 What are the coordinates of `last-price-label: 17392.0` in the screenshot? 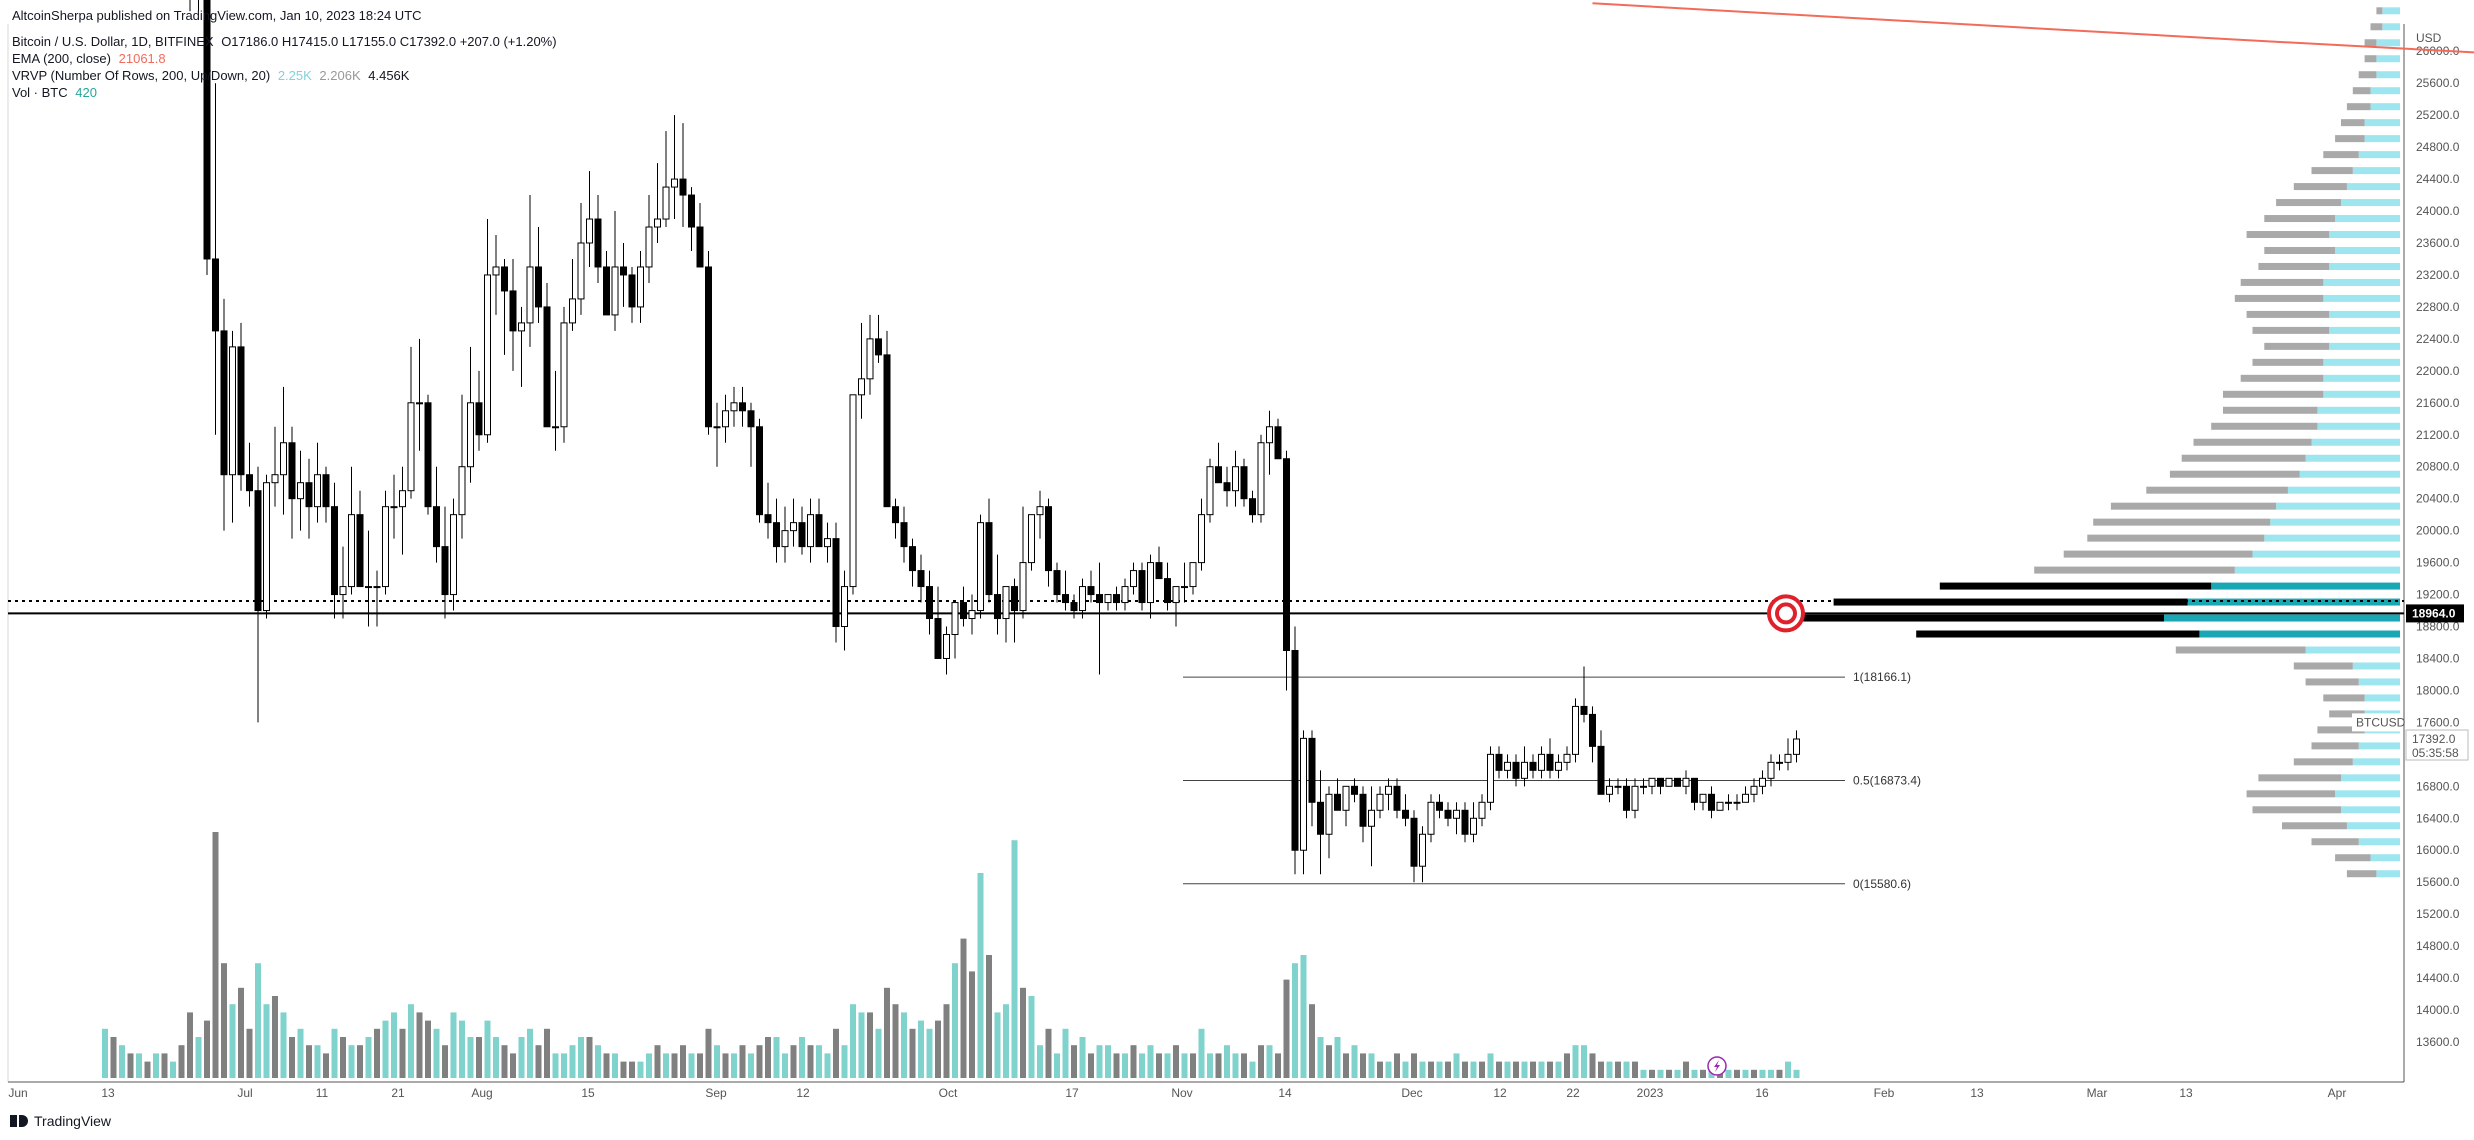 It's located at (2434, 739).